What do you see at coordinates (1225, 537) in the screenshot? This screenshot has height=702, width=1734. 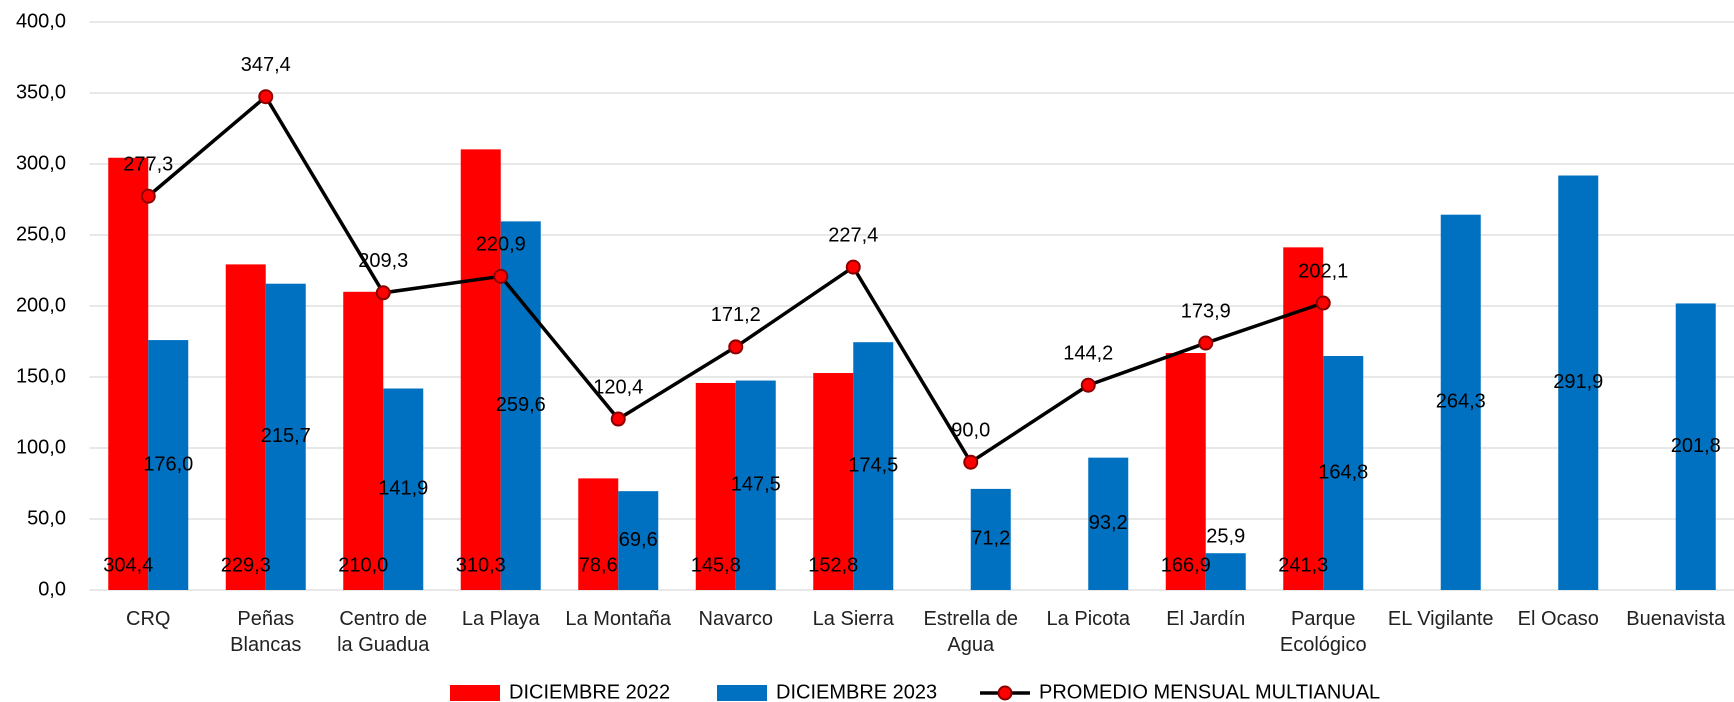 I see `value-label: 25,9` at bounding box center [1225, 537].